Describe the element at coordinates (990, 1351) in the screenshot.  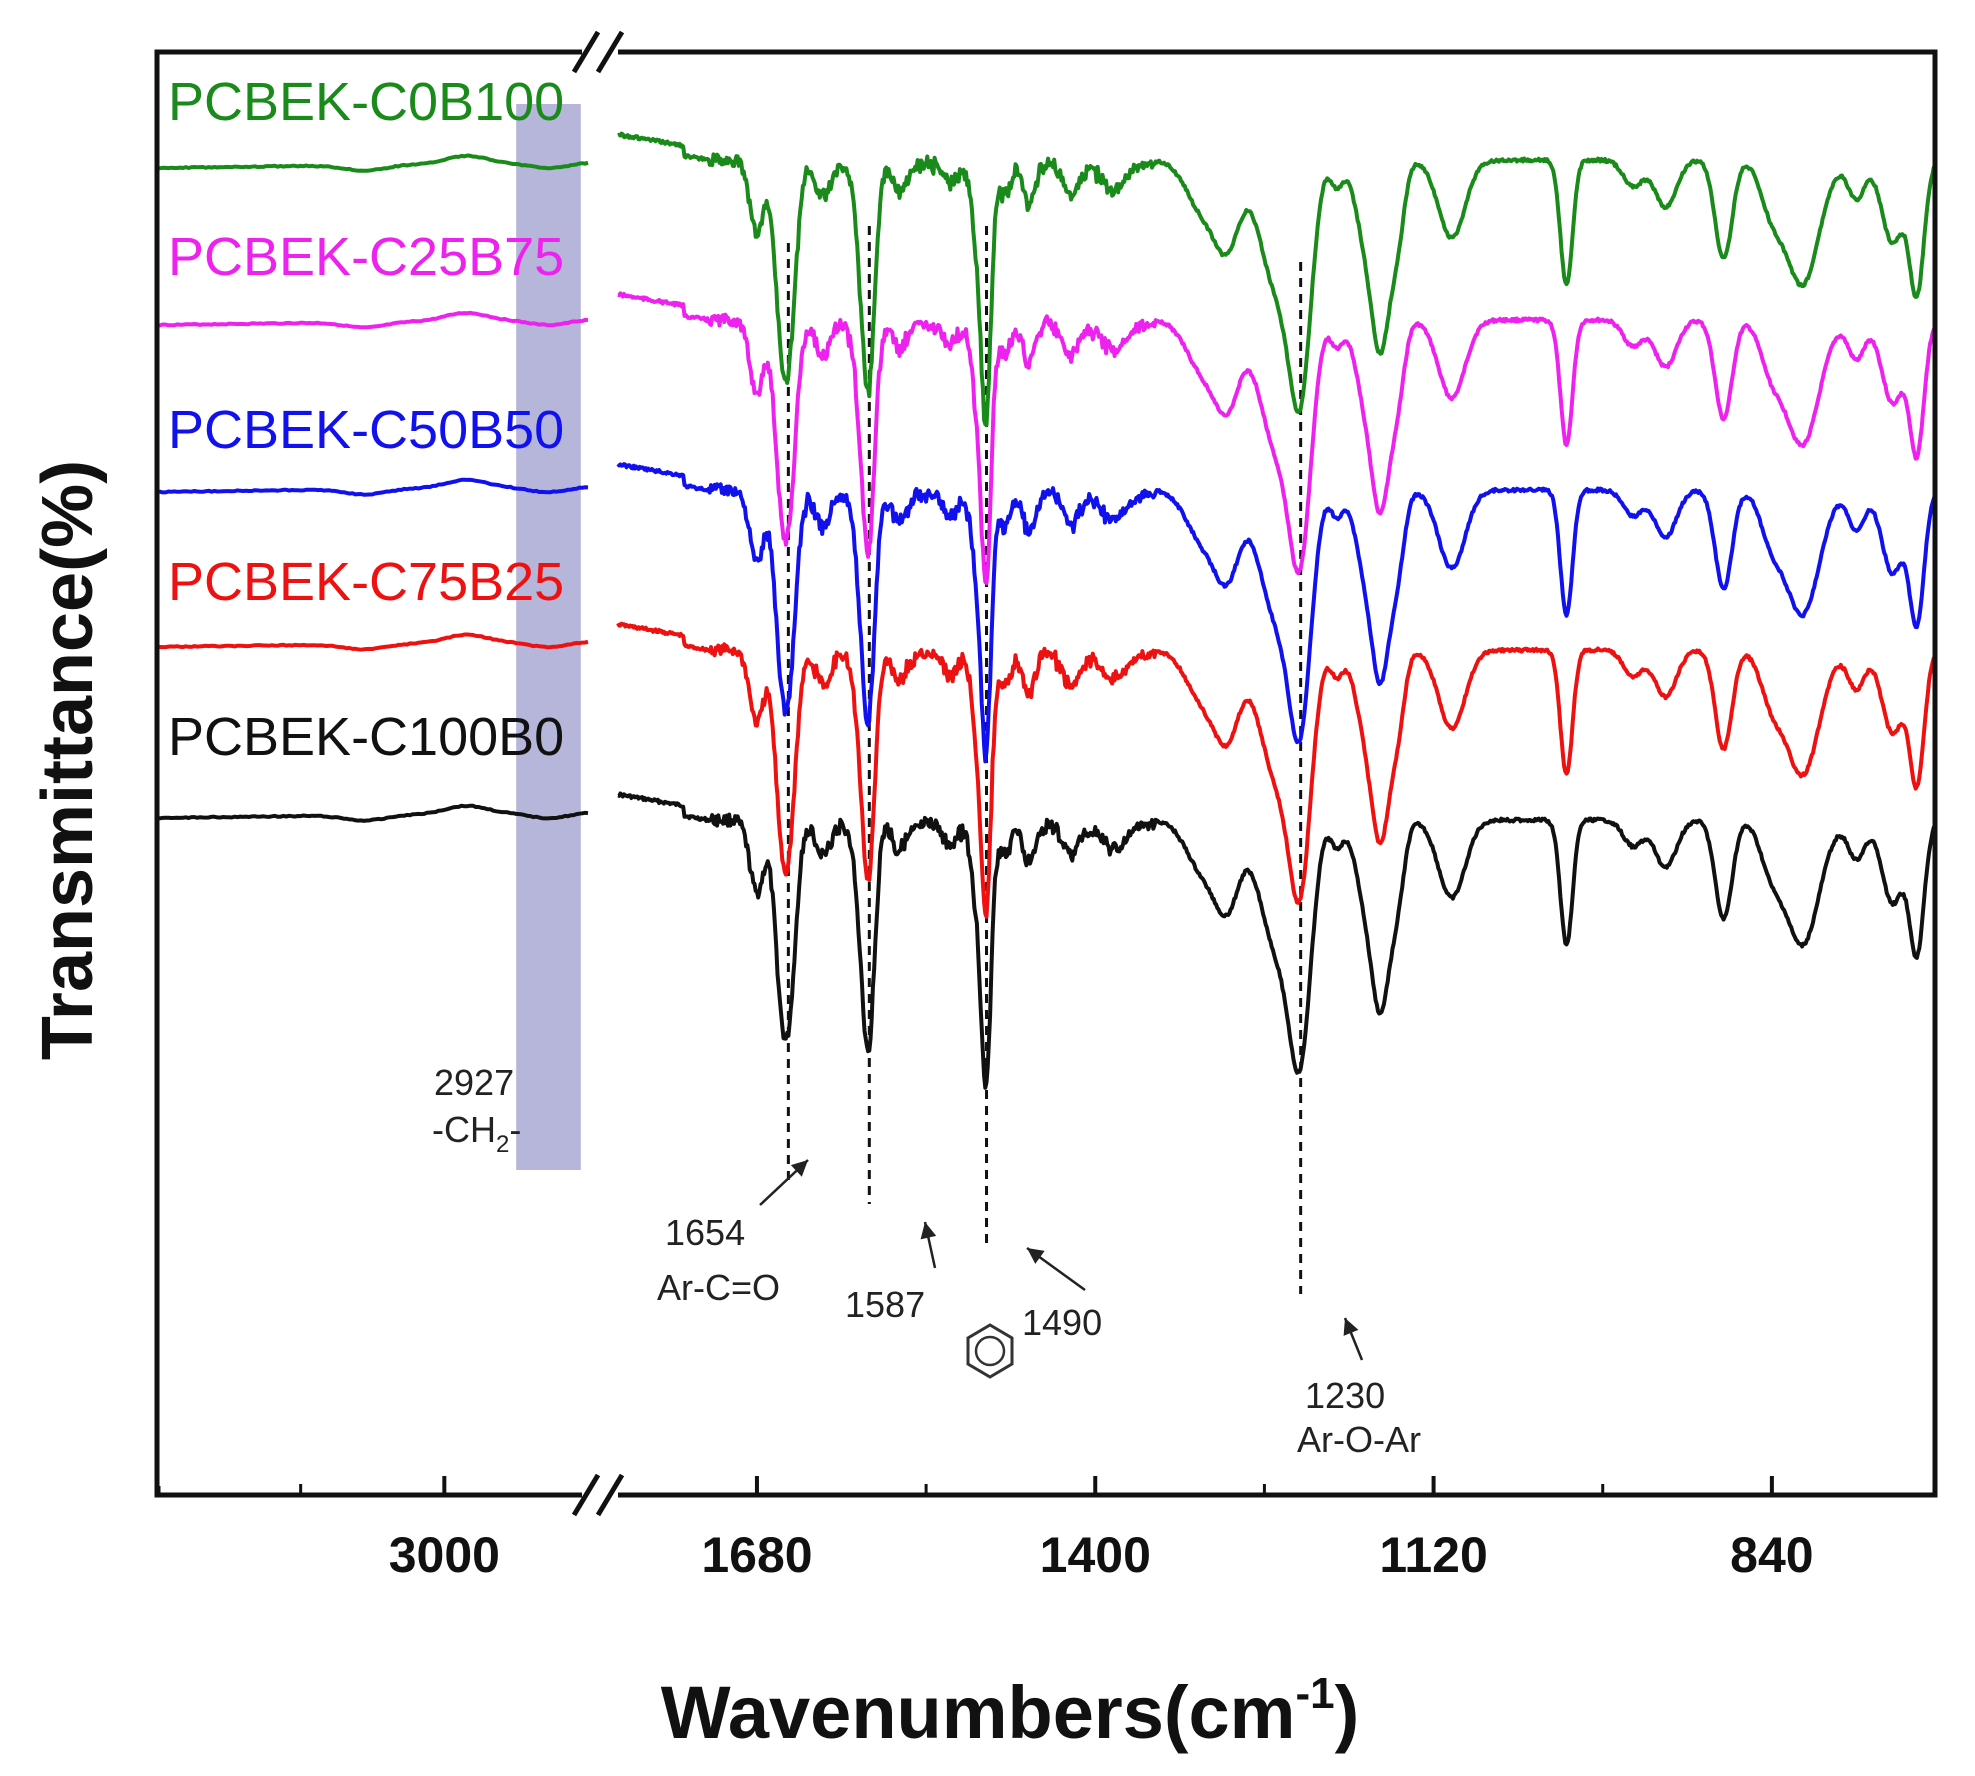
I see `benzene-ring-icon` at that location.